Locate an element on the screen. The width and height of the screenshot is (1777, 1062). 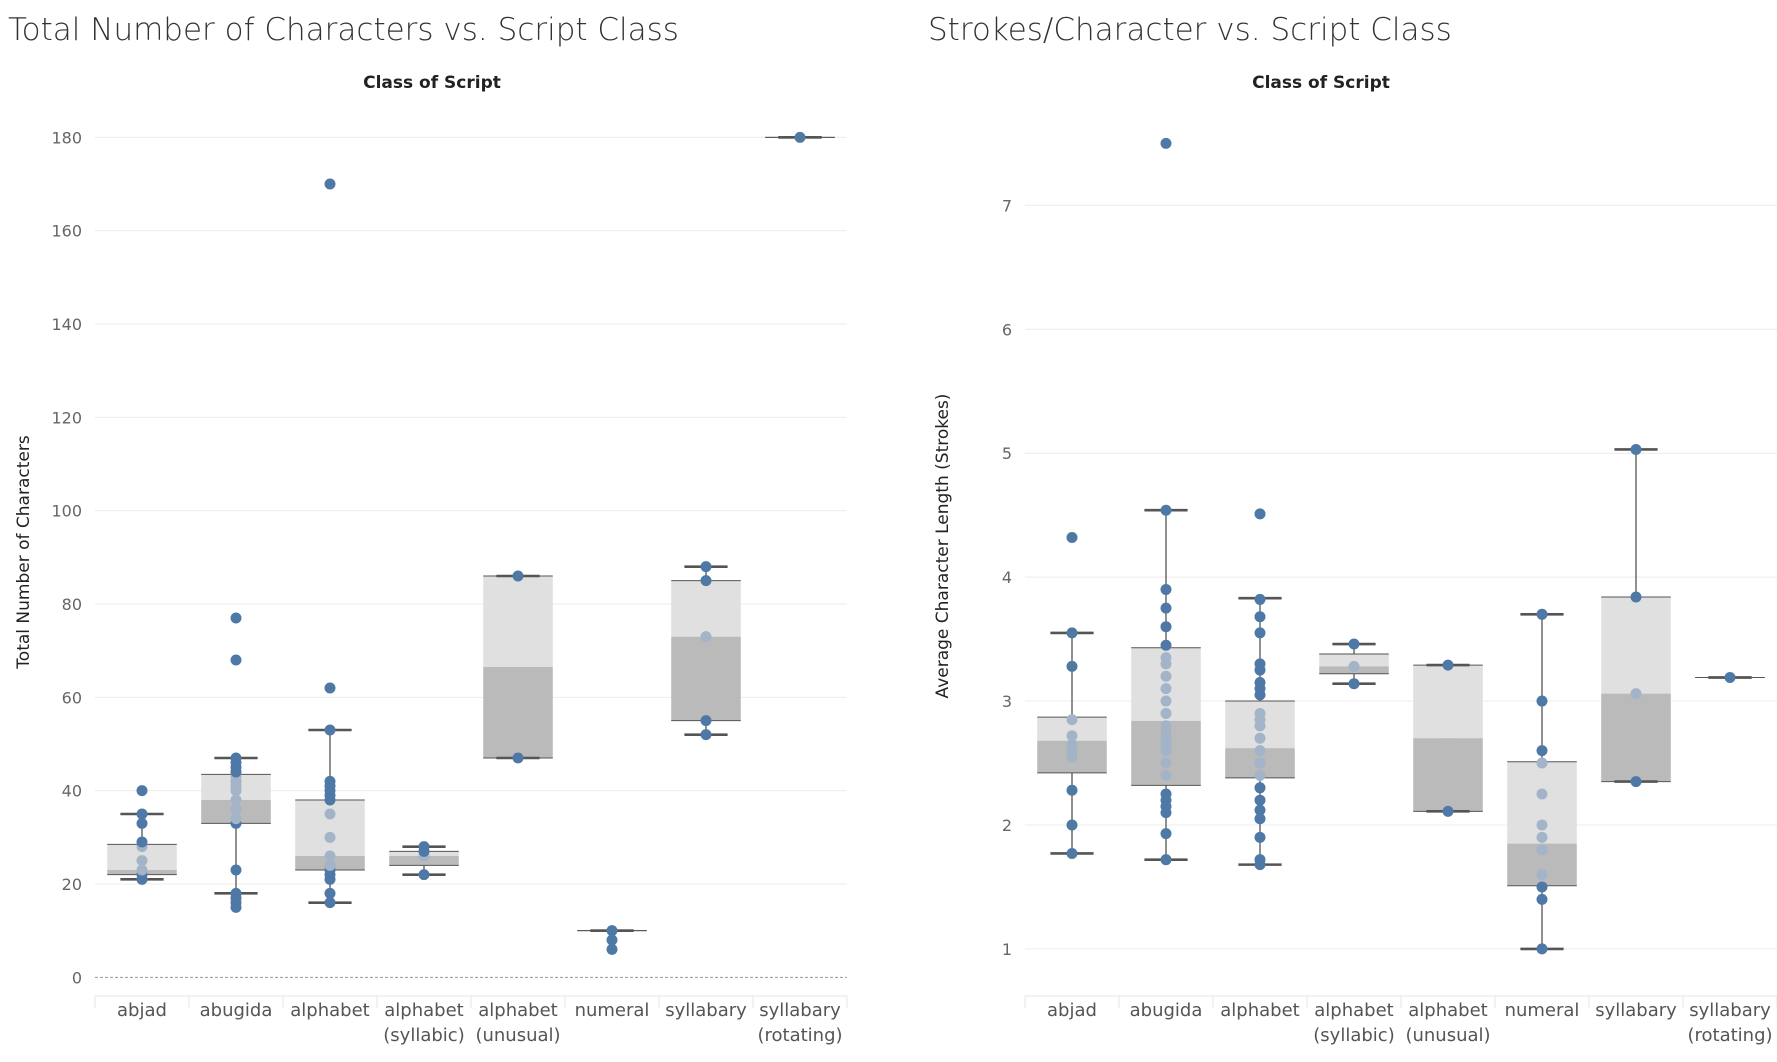
y-tick-label: 3 is located at coordinates (1007, 701).